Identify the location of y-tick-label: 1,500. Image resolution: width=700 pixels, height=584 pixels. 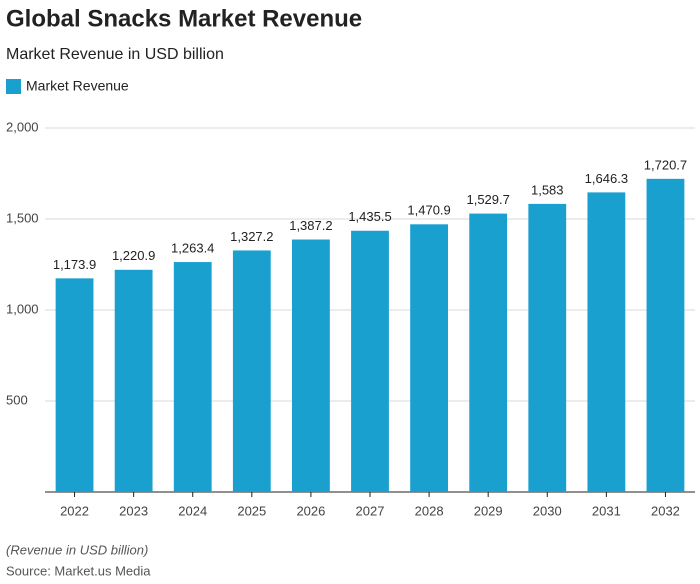
(22, 217).